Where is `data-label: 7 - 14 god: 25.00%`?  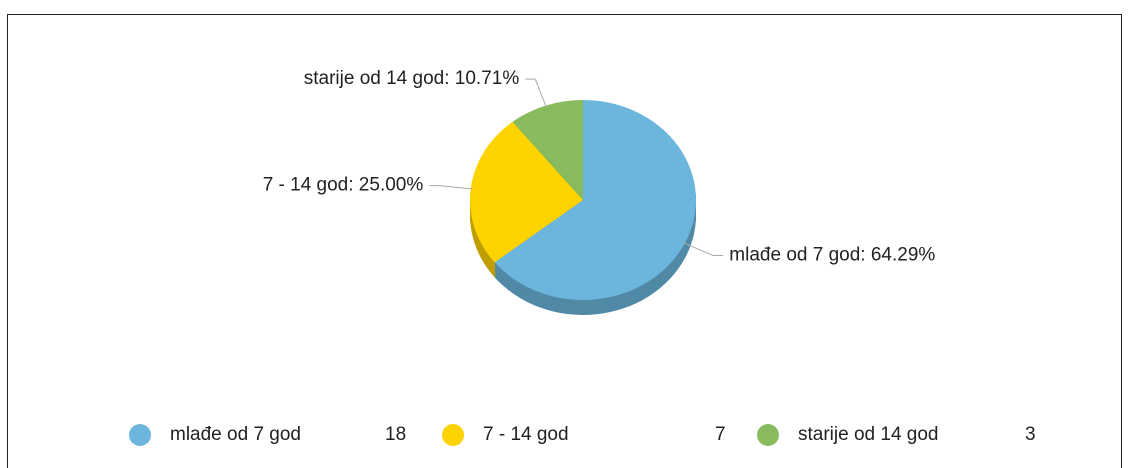 data-label: 7 - 14 god: 25.00% is located at coordinates (343, 185).